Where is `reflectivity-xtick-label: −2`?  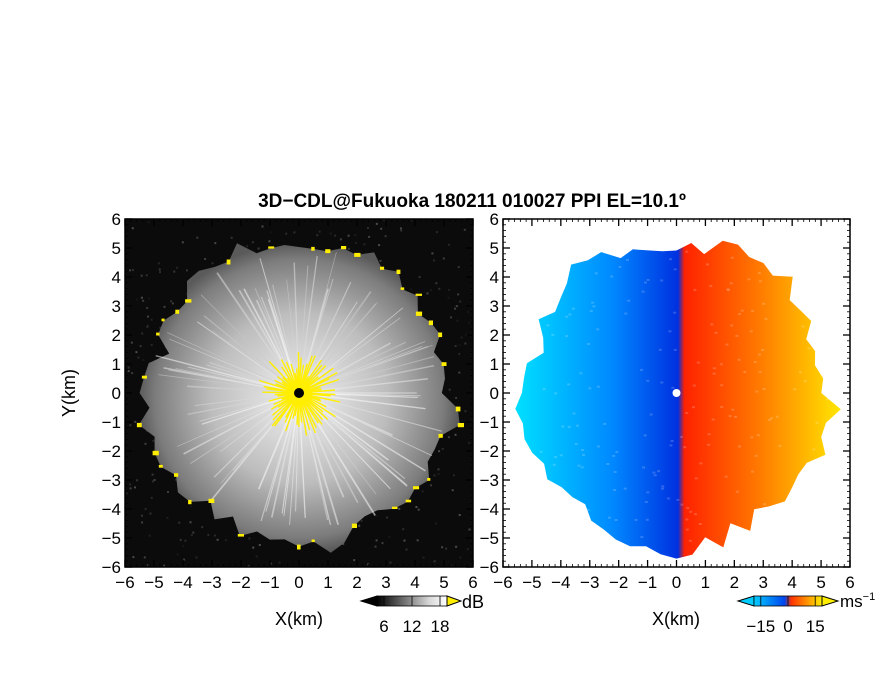 reflectivity-xtick-label: −2 is located at coordinates (240, 582).